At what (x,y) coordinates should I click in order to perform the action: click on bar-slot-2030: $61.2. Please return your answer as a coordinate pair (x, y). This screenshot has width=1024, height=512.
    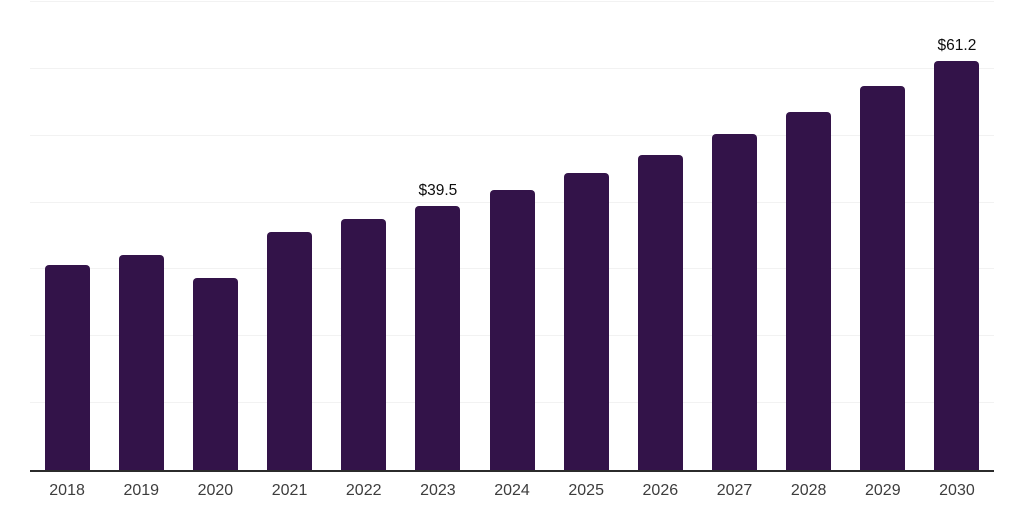
    Looking at the image, I should click on (957, 236).